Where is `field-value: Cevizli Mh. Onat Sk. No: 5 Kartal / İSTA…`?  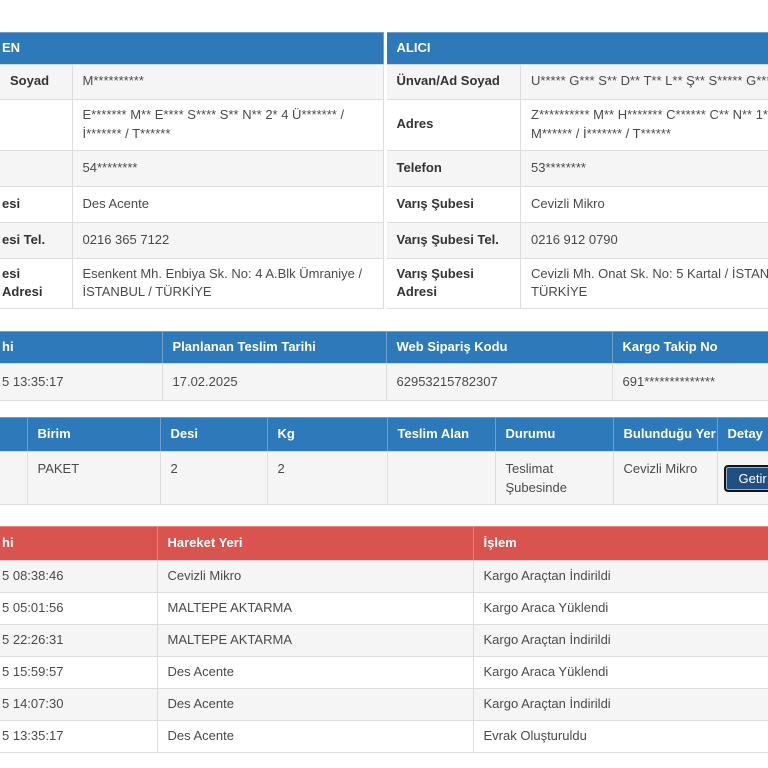
field-value: Cevizli Mh. Onat Sk. No: 5 Kartal / İSTA… is located at coordinates (643, 283).